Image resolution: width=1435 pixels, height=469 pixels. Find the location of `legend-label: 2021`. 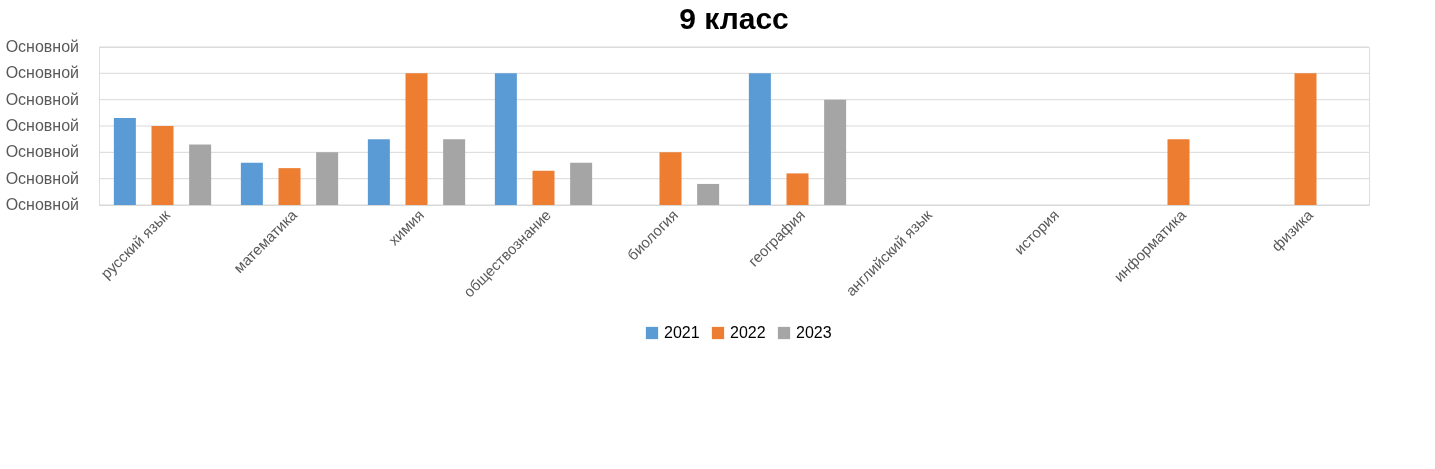

legend-label: 2021 is located at coordinates (682, 332).